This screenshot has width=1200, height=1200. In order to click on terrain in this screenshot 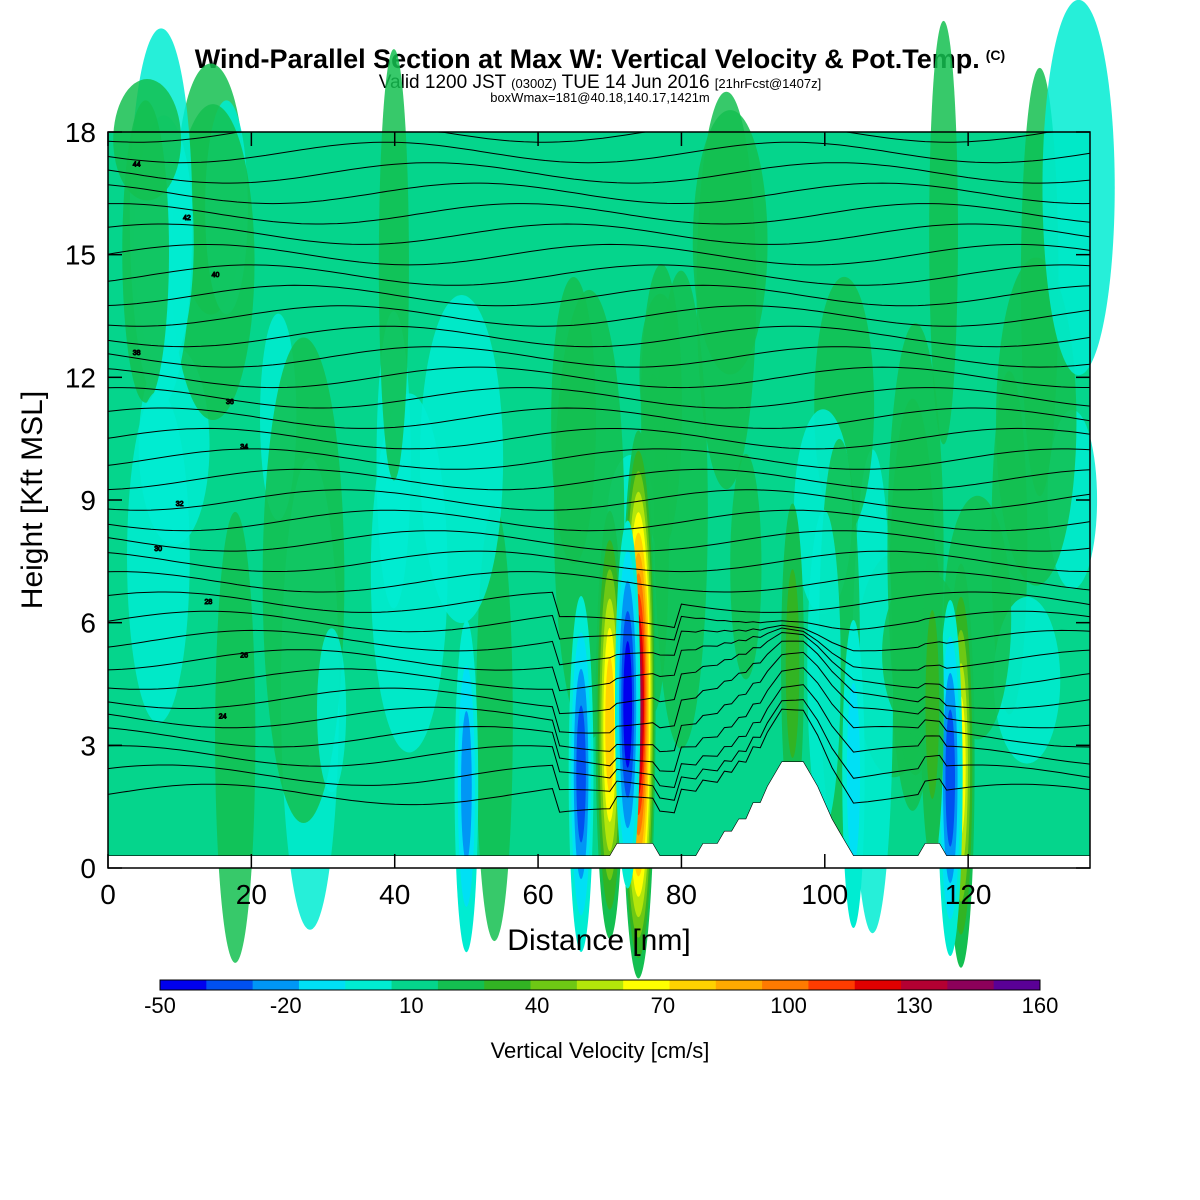, I will do `click(599, 815)`.